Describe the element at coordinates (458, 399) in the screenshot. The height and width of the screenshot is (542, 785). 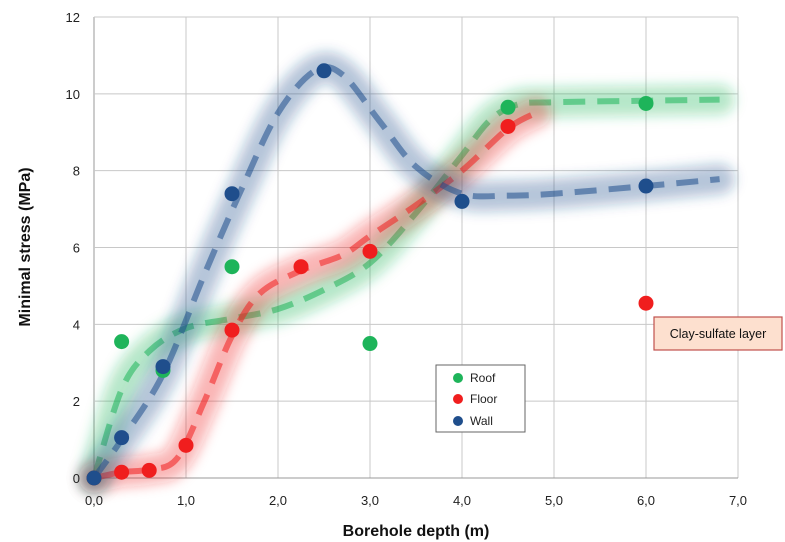
I see `legend-swatch-floor` at that location.